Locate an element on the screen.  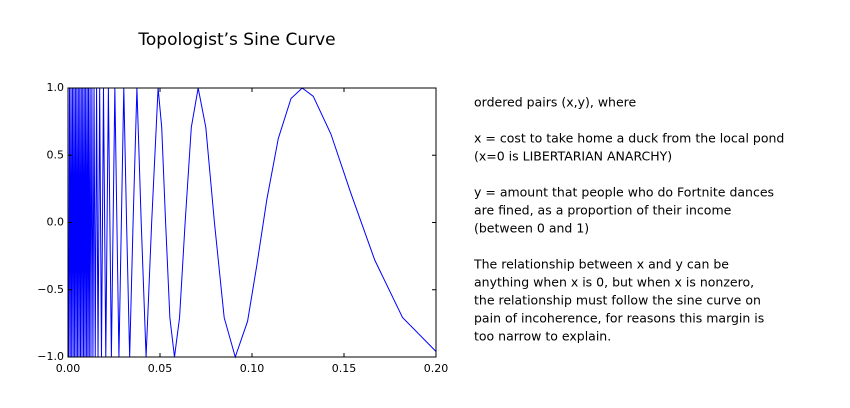
y-tick-label: −0.5 is located at coordinates (50, 289).